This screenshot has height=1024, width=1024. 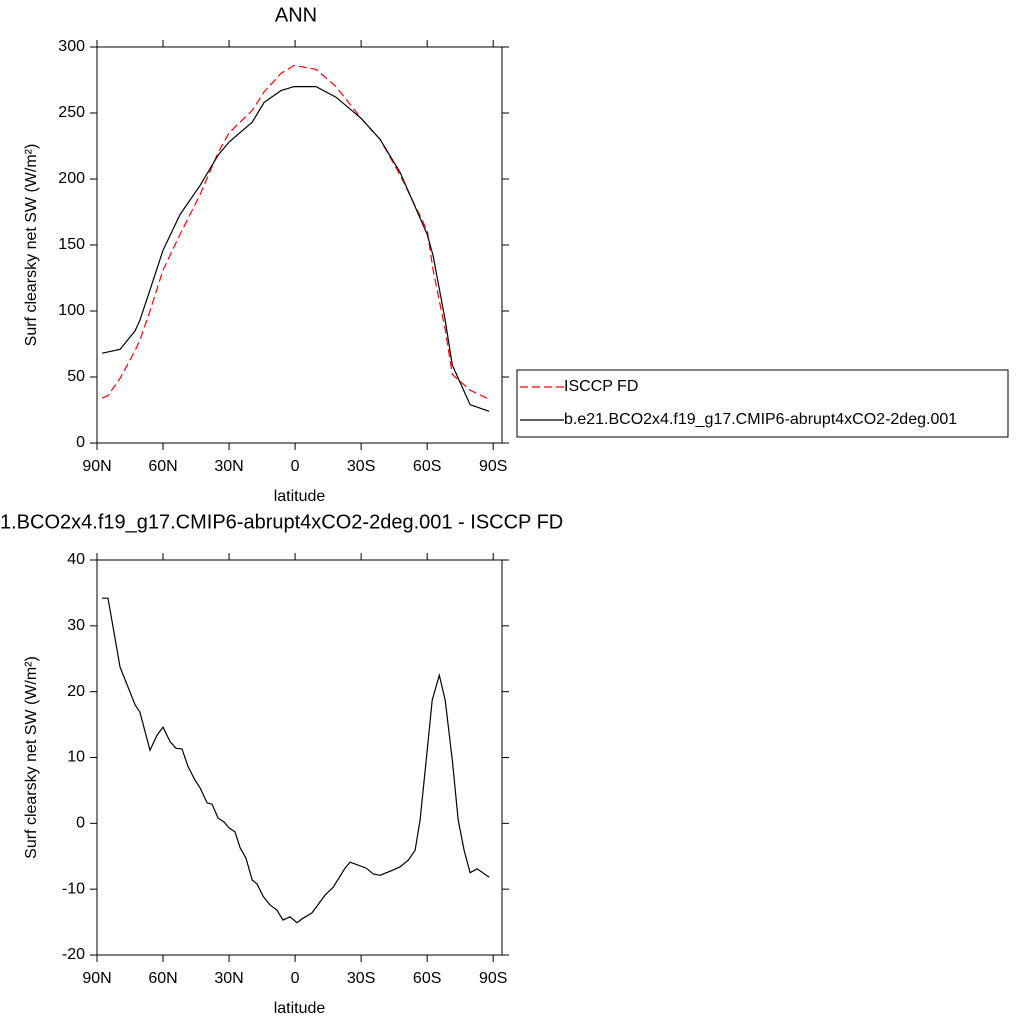 What do you see at coordinates (71, 310) in the screenshot?
I see `y-tick-label: 100` at bounding box center [71, 310].